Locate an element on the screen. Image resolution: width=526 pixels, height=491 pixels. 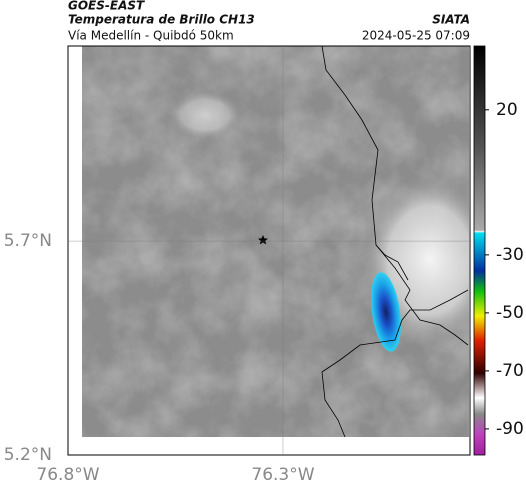
source: SIATA is located at coordinates (451, 20).